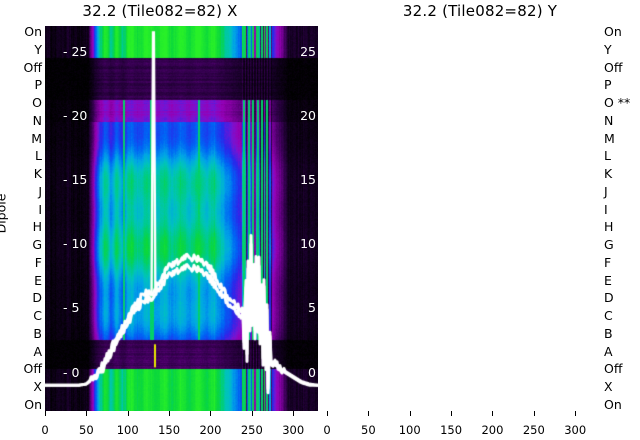  Describe the element at coordinates (37, 298) in the screenshot. I see `dipole-left-d-15: D` at that location.